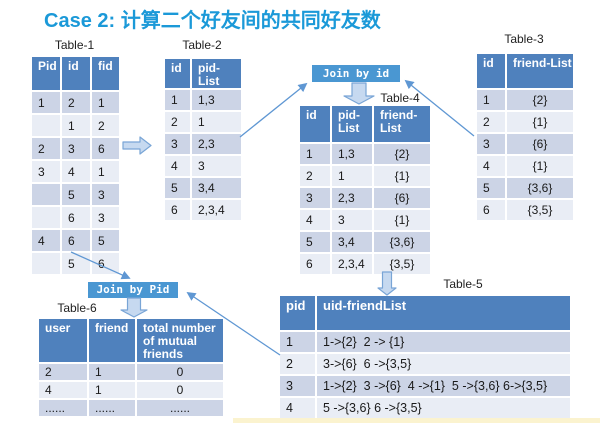 The height and width of the screenshot is (423, 600). I want to click on table-row: 6 {3,5}, so click(525, 210).